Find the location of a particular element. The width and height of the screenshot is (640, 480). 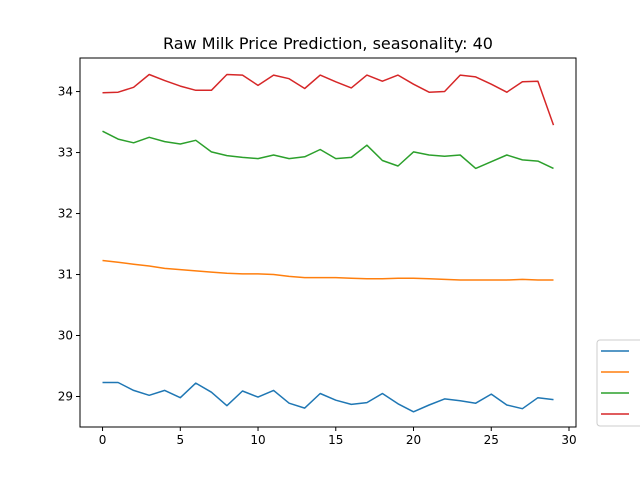

x-tick-label: 20 is located at coordinates (413, 440).